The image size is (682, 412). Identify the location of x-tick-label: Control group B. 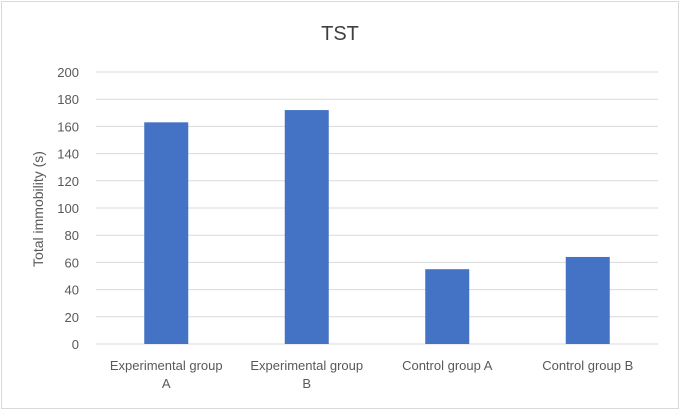
(587, 365).